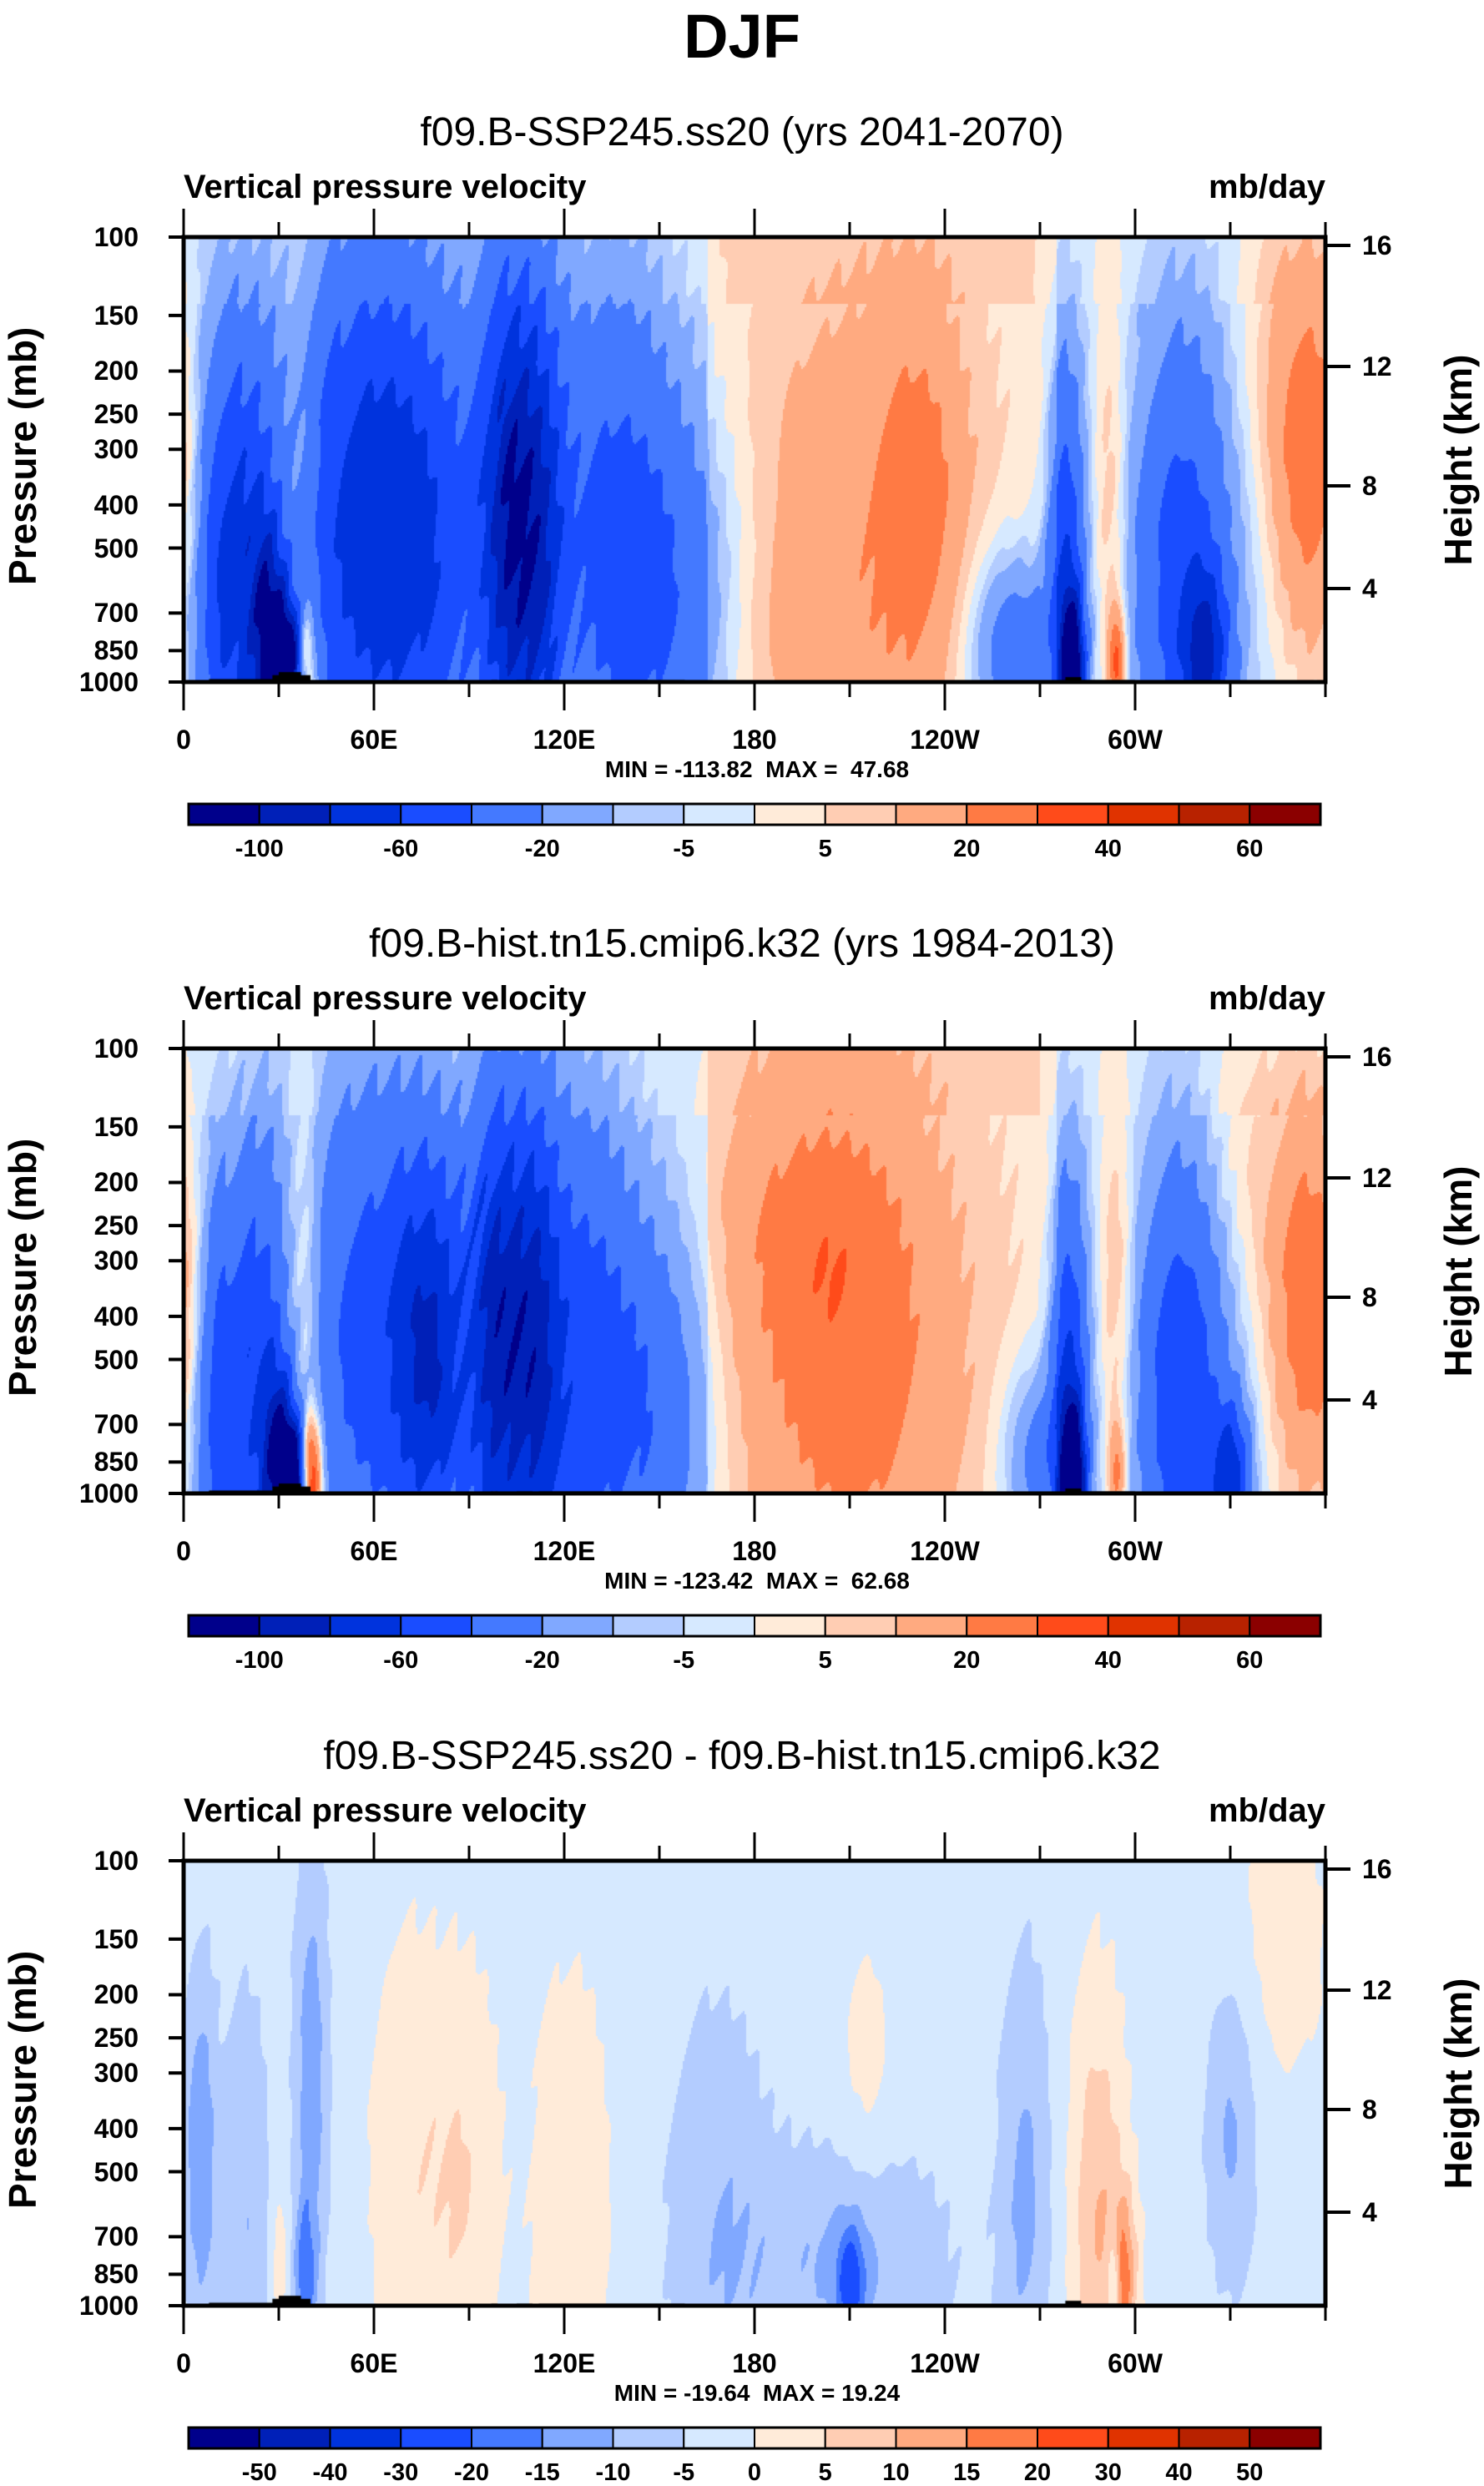  Describe the element at coordinates (757, 2393) in the screenshot. I see `min-max-label: MIN = -19.64 MAX = 19.24` at that location.